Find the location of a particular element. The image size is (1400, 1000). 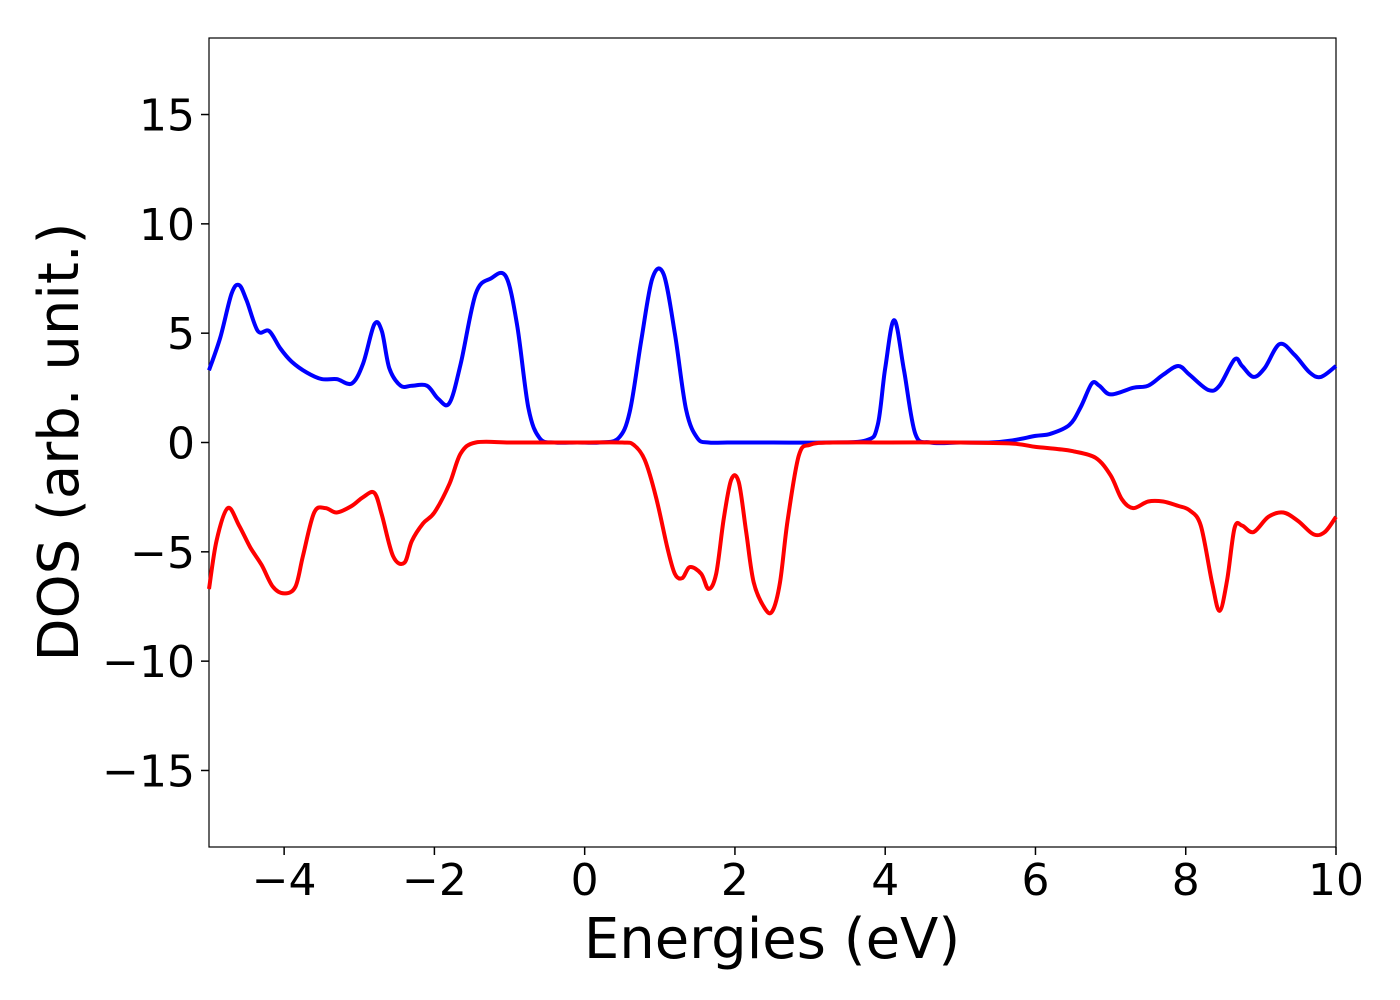

y-tick-label: 5 is located at coordinates (181, 334).